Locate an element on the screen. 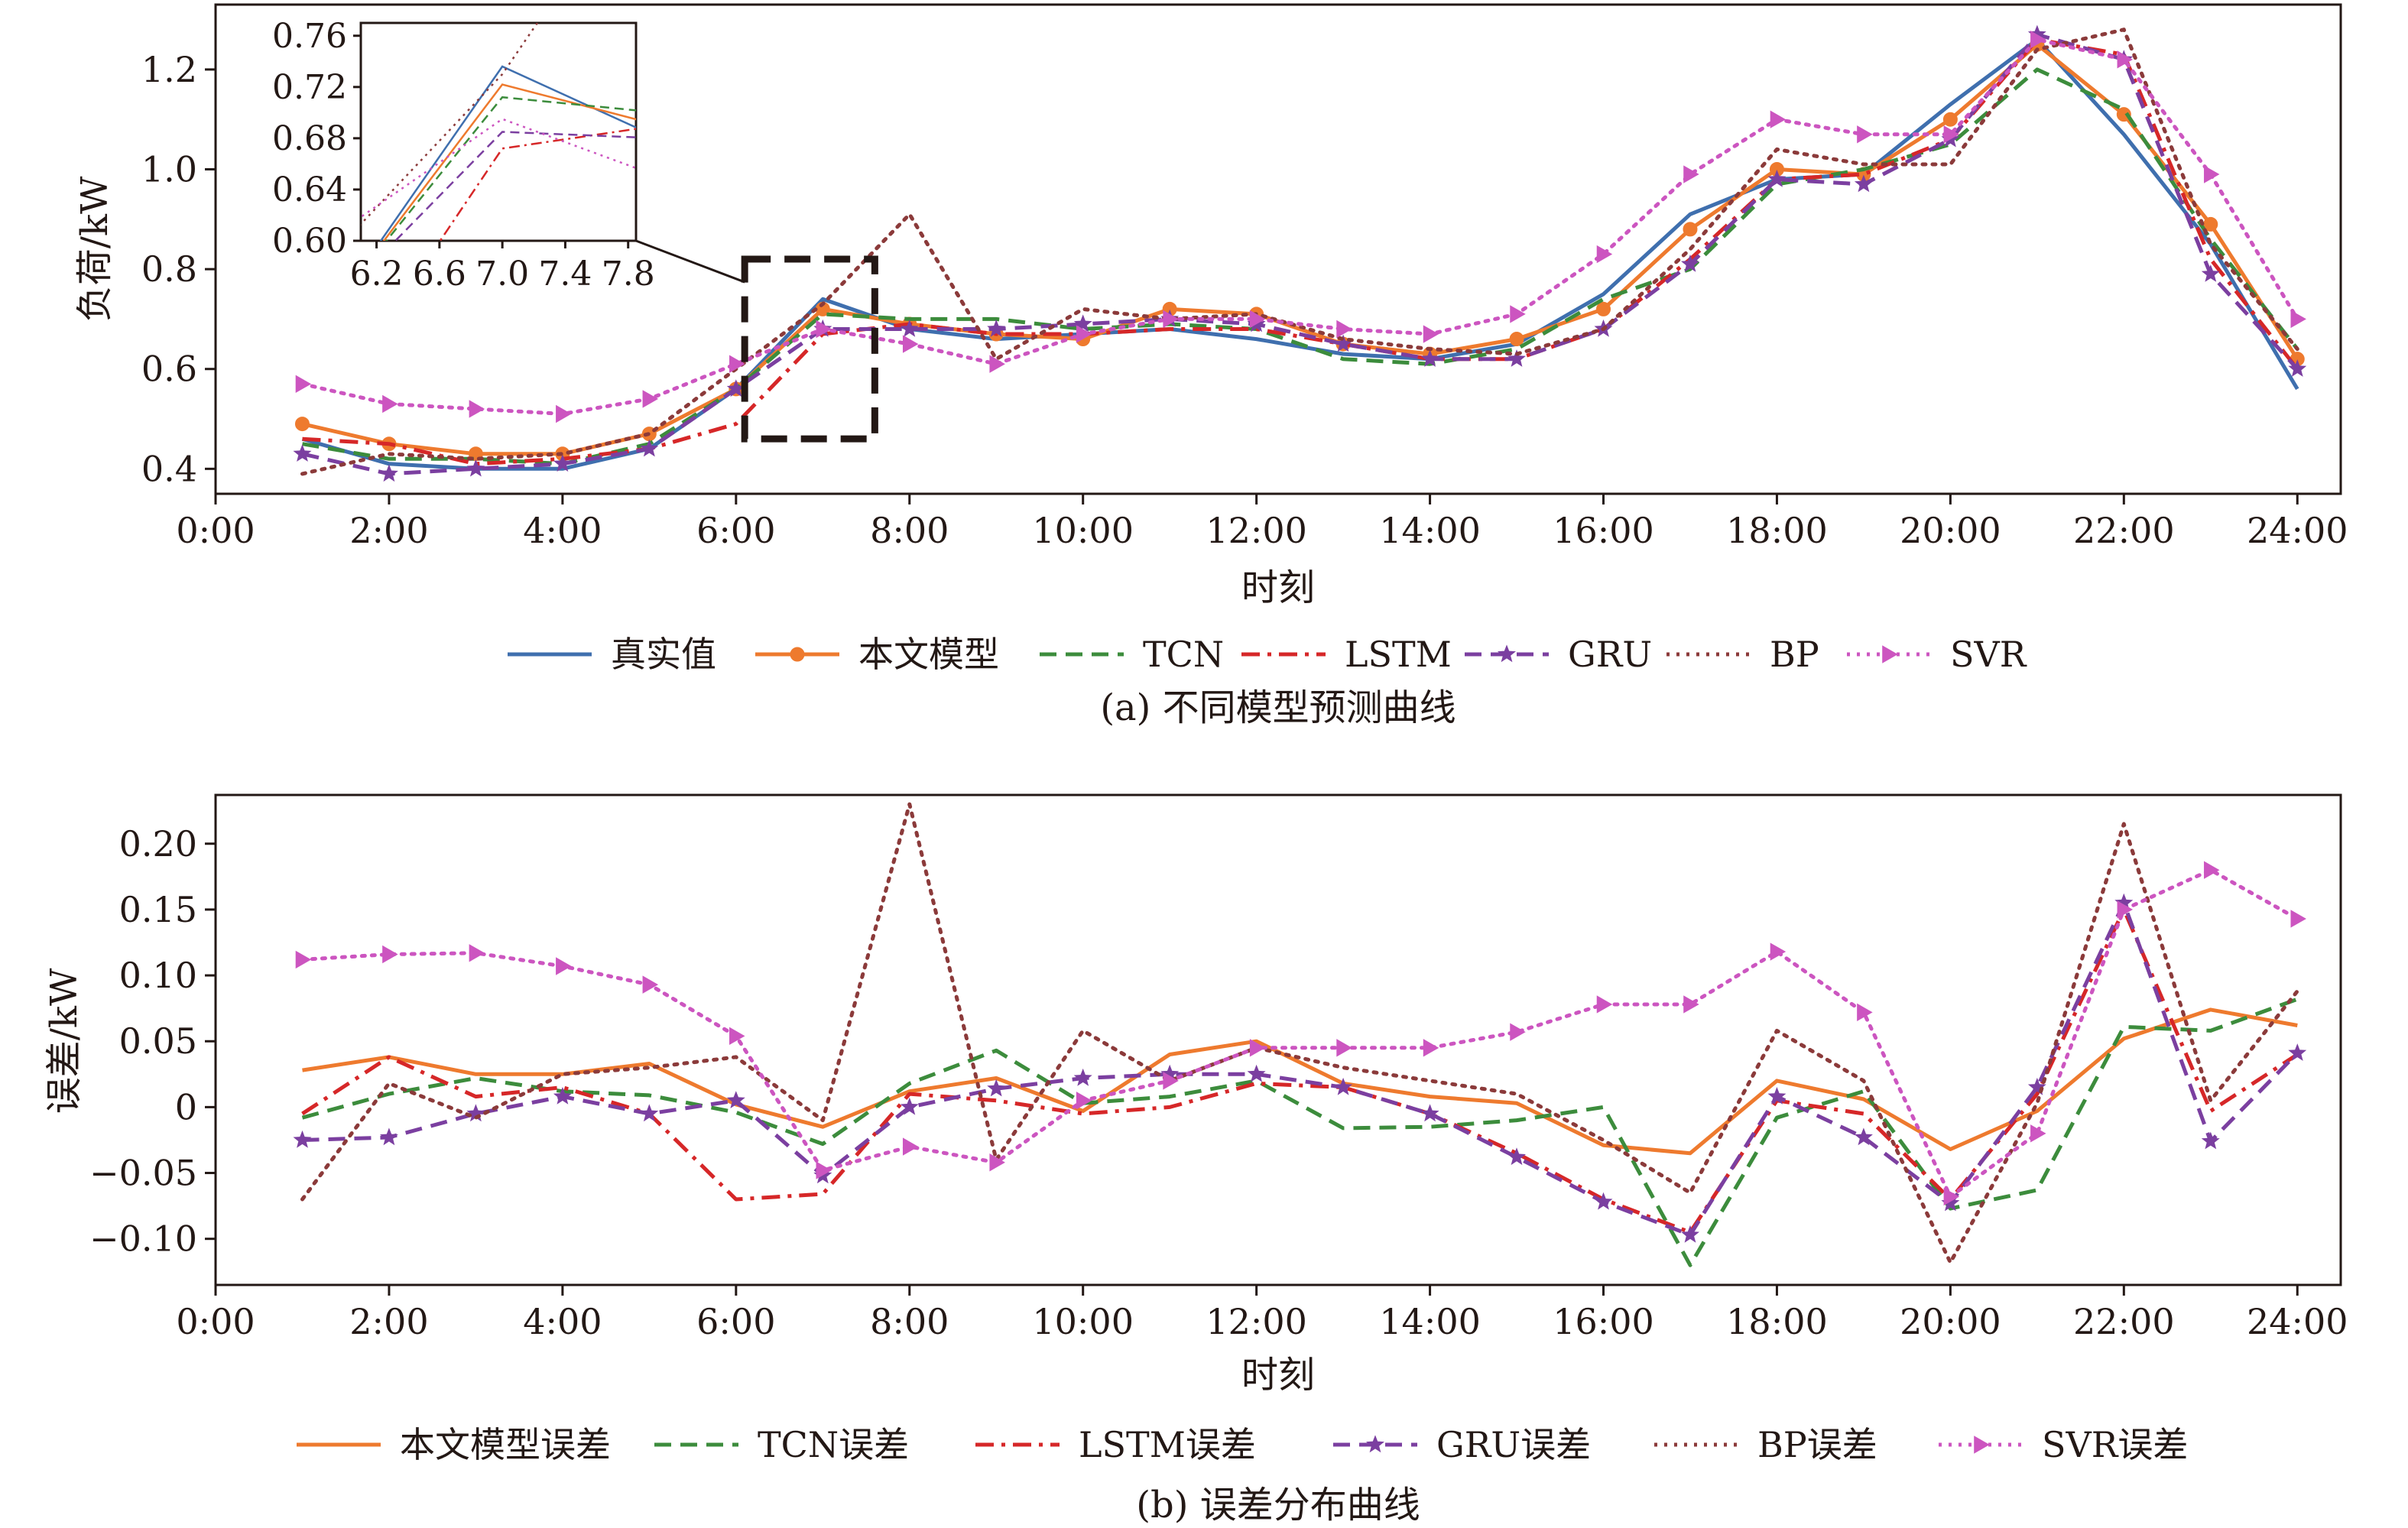  y-tick-label: −0.10 is located at coordinates (143, 1239).